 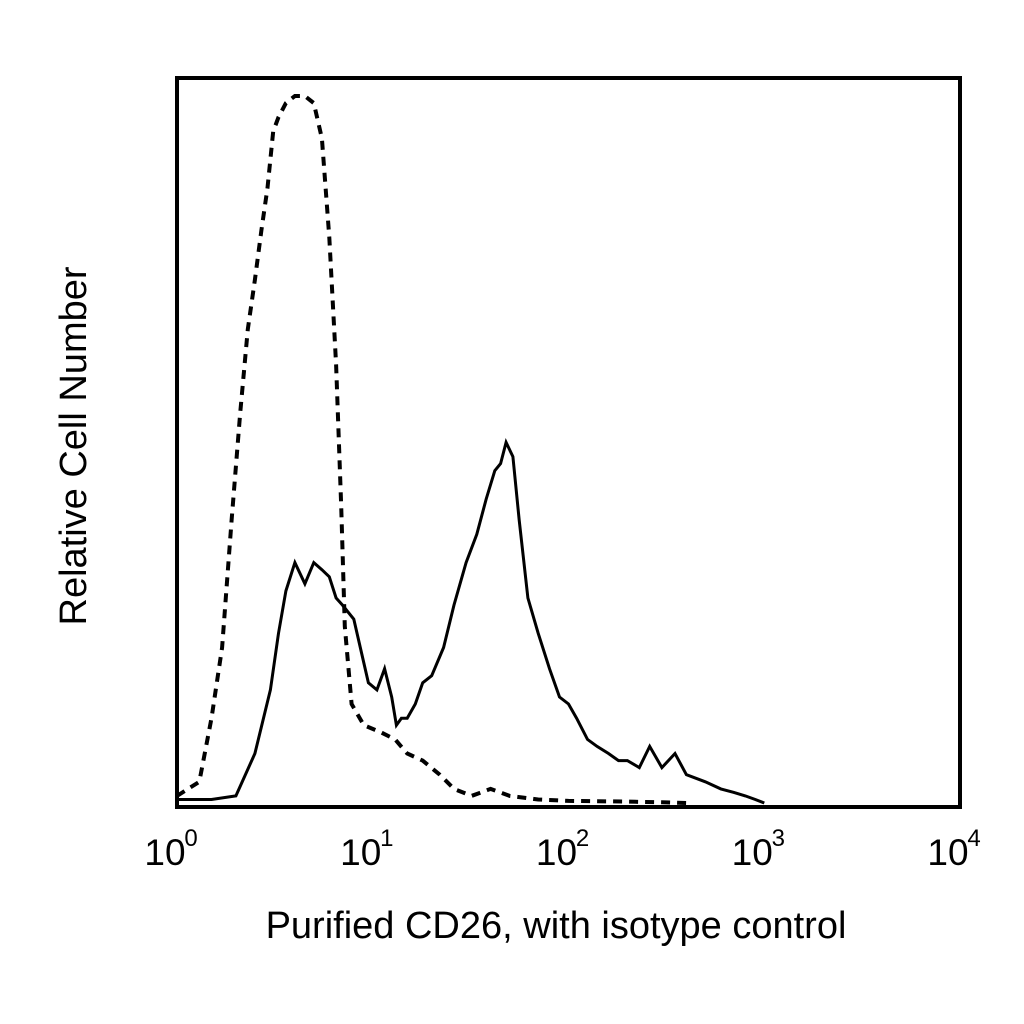 I want to click on x-tick-label-3: 10, so click(x=752, y=852).